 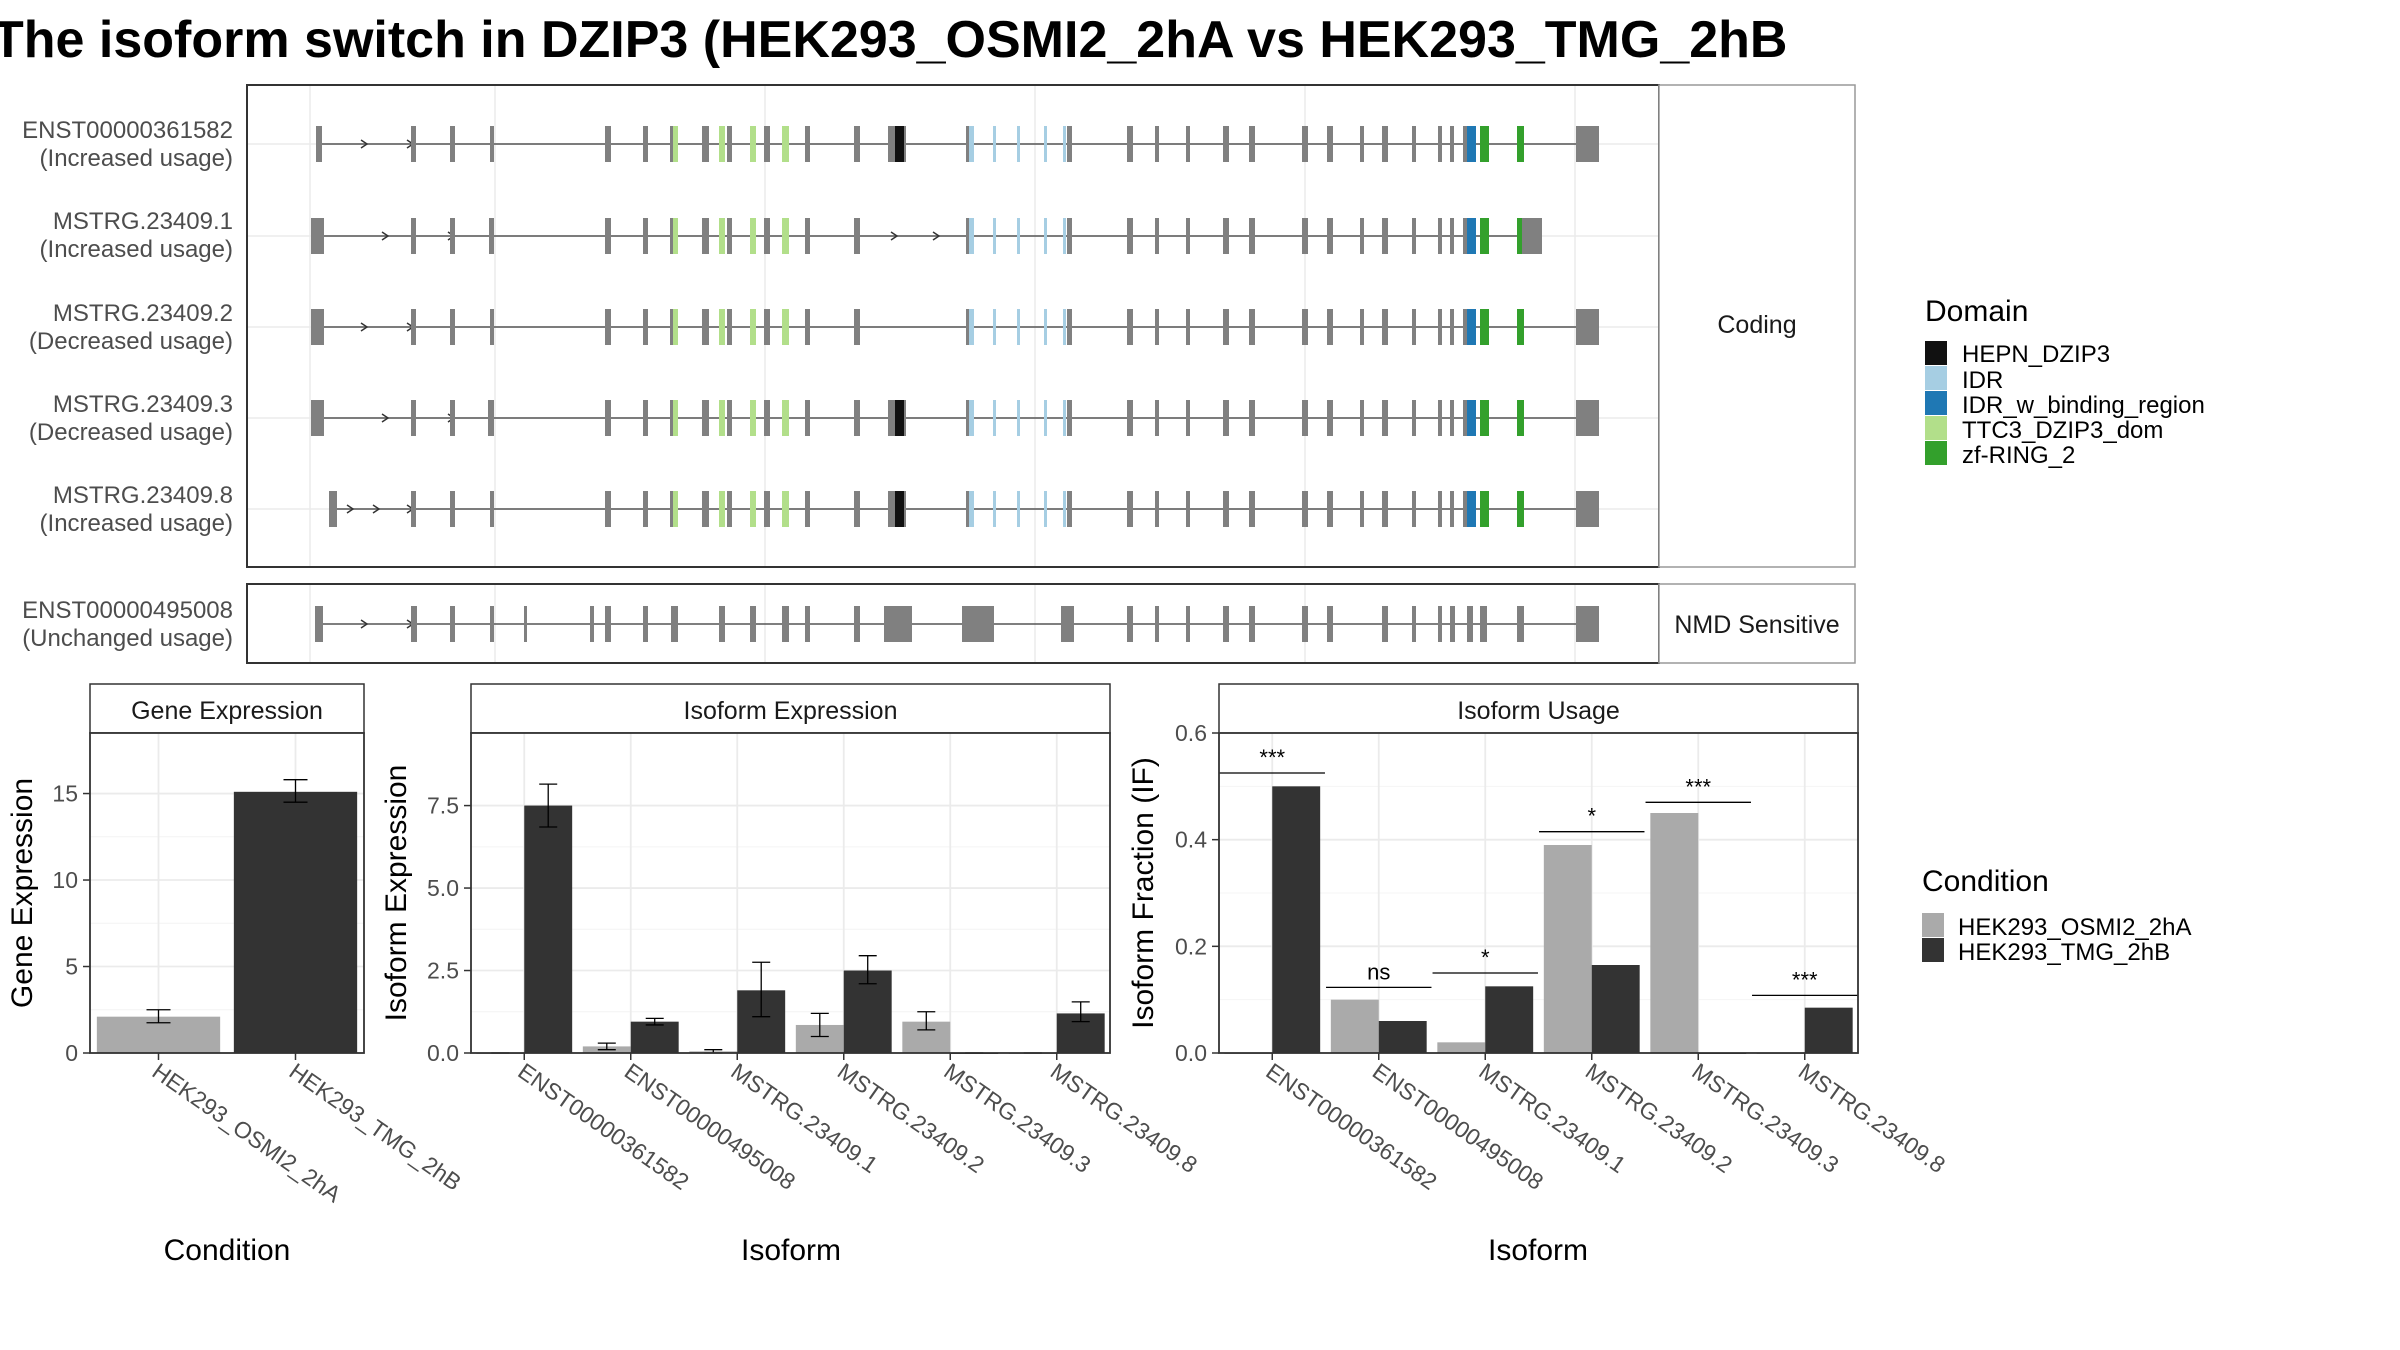 I want to click on legend-label: zf-RING_2, so click(x=2018, y=455).